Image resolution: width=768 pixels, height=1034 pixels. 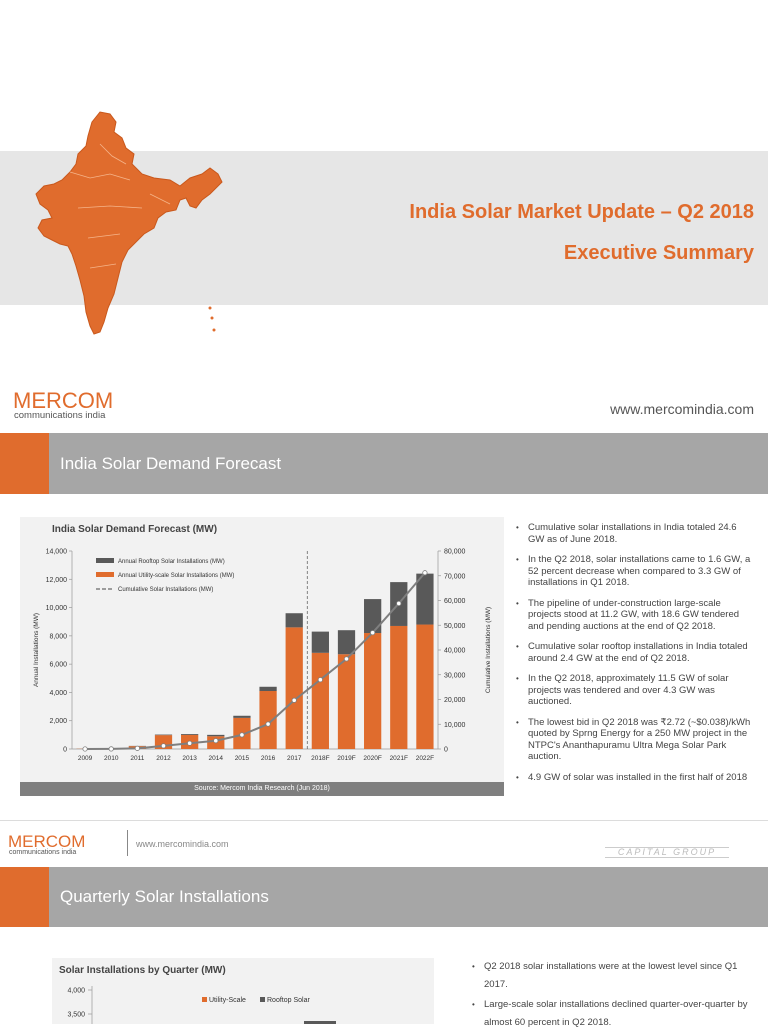 I want to click on legend-label: Utility-Scale, so click(x=227, y=1000).